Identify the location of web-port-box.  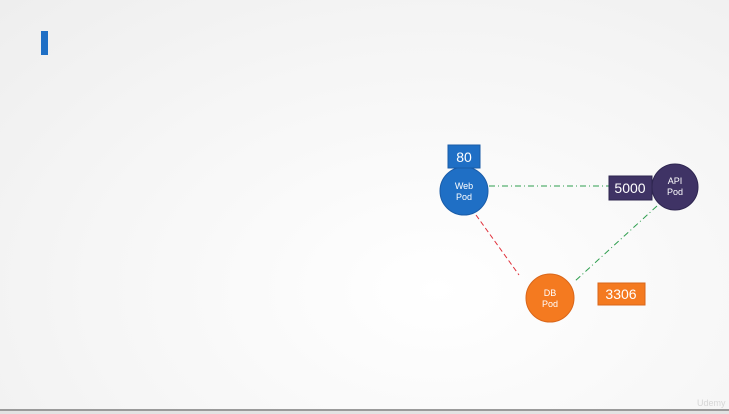
(464, 156).